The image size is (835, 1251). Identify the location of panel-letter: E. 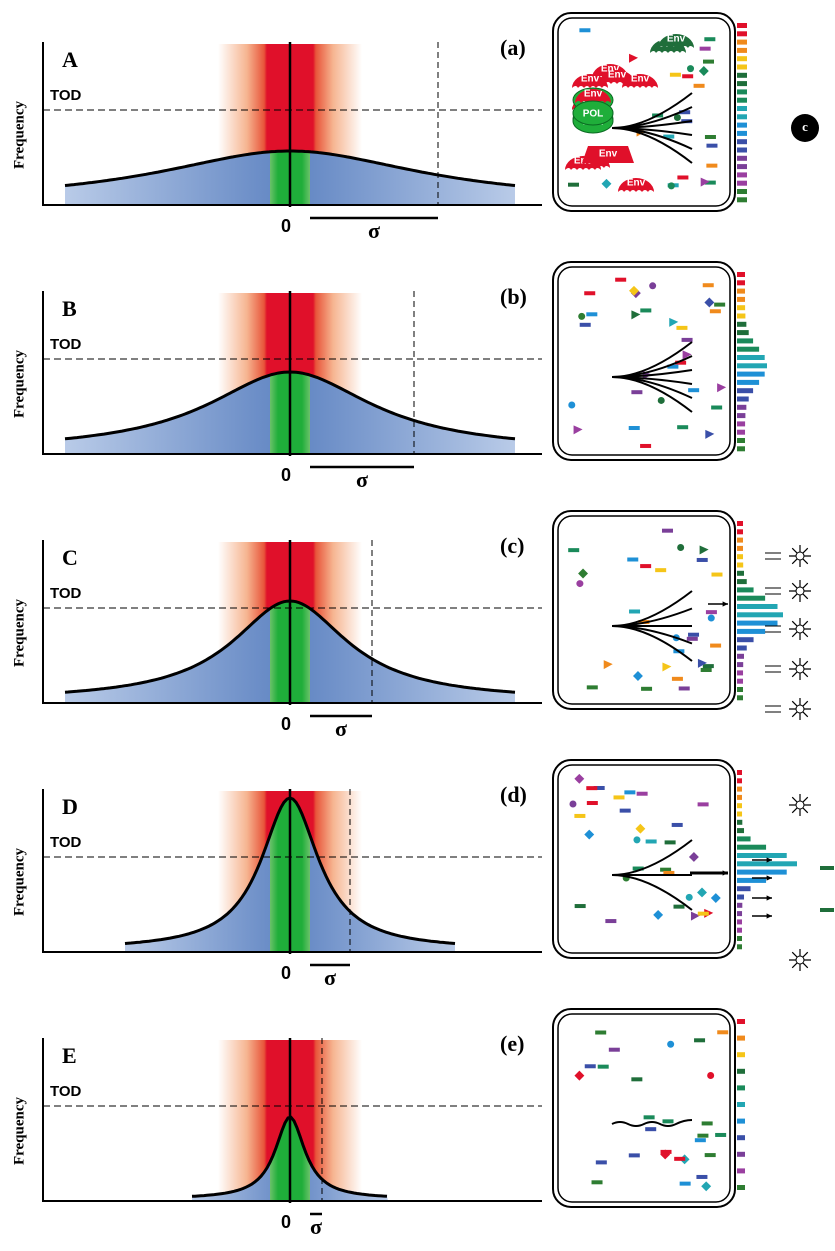
(69, 1055).